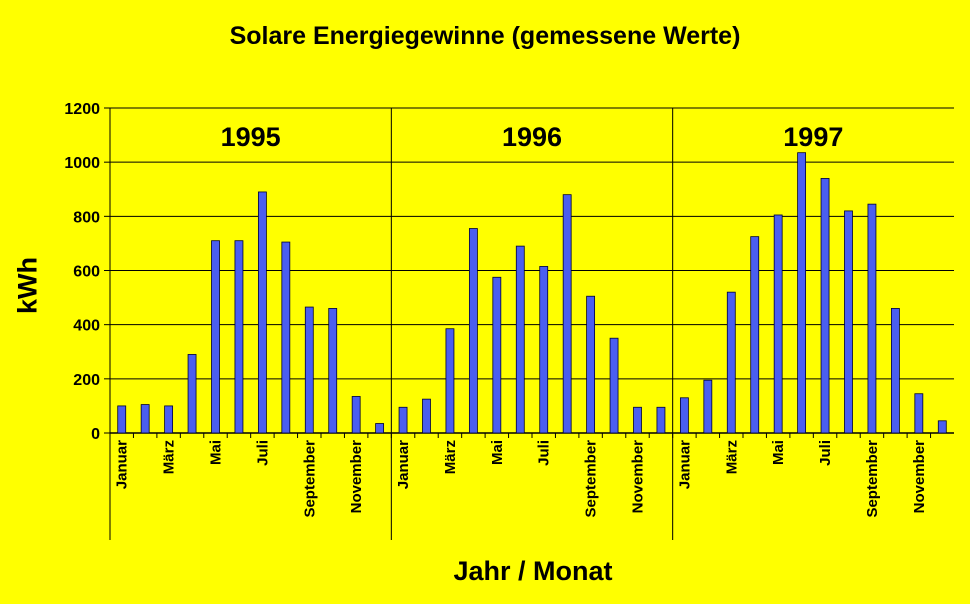 The width and height of the screenshot is (970, 604). I want to click on y-tick-label: 400, so click(86, 326).